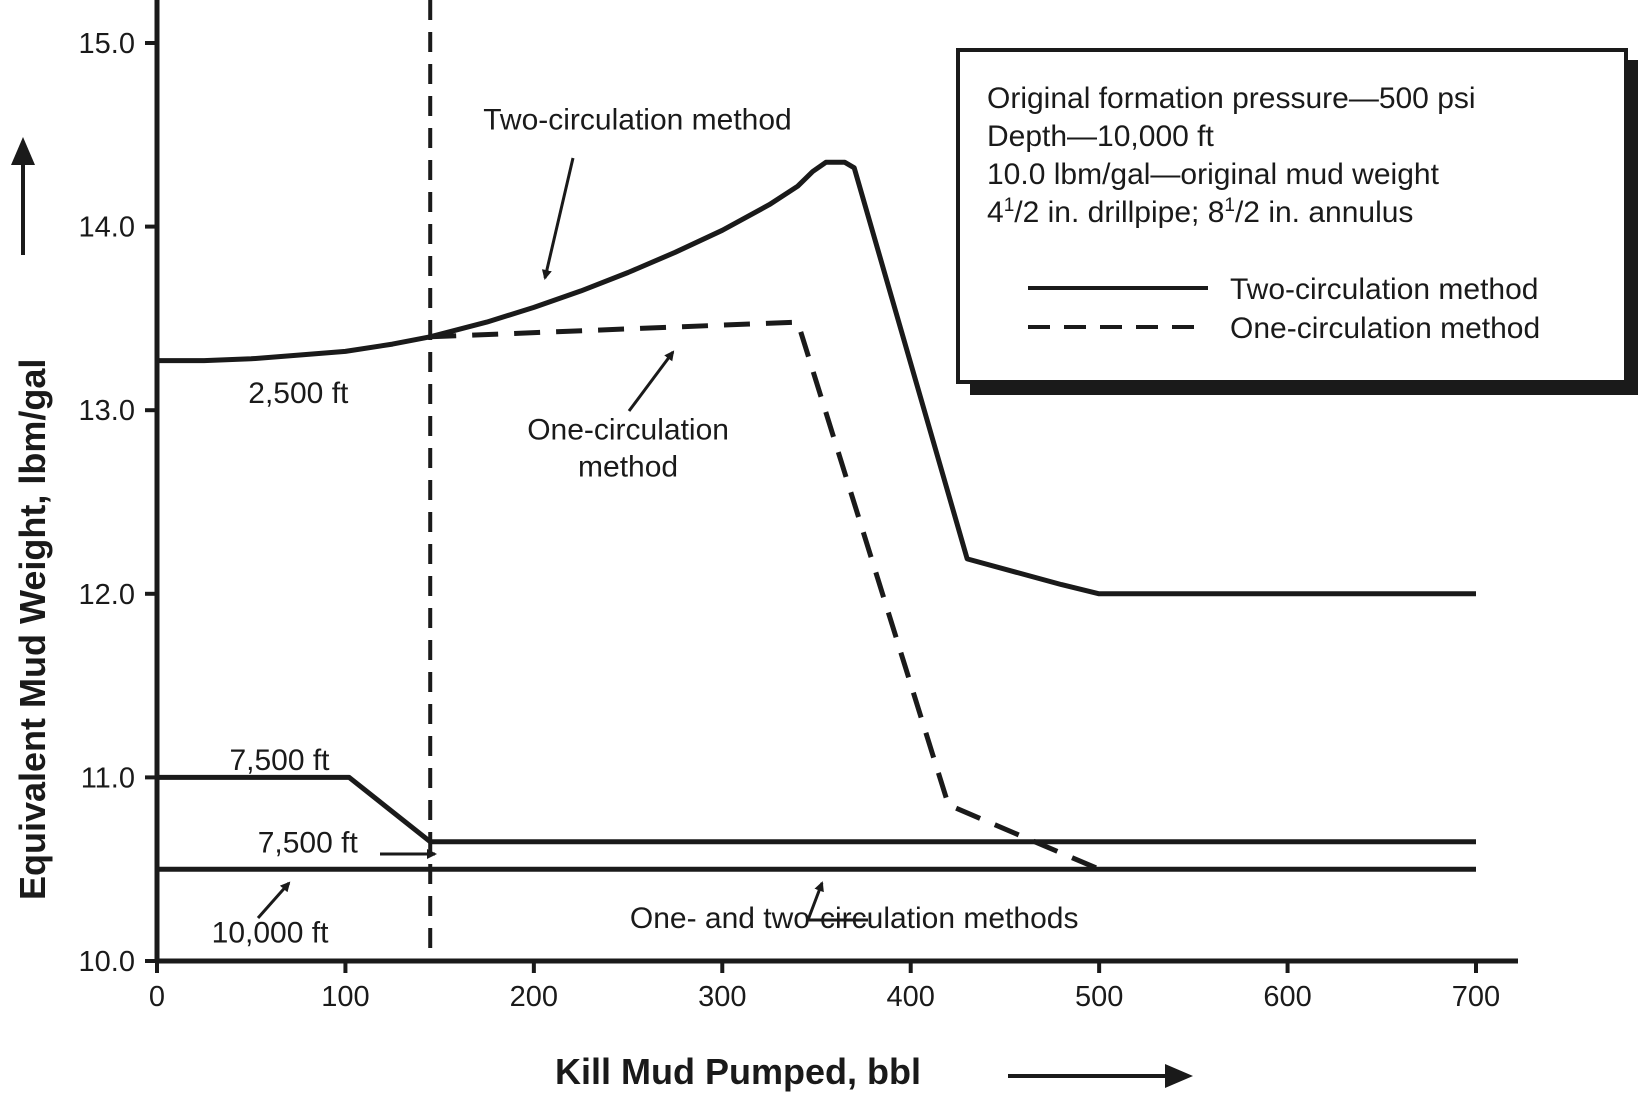 The height and width of the screenshot is (1096, 1645). What do you see at coordinates (995, 212) in the screenshot?
I see `info-line-4-part-1: 4` at bounding box center [995, 212].